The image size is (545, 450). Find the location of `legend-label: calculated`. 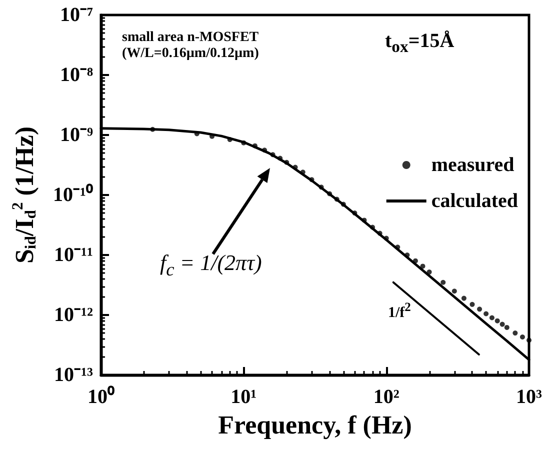

legend-label: calculated is located at coordinates (474, 201).